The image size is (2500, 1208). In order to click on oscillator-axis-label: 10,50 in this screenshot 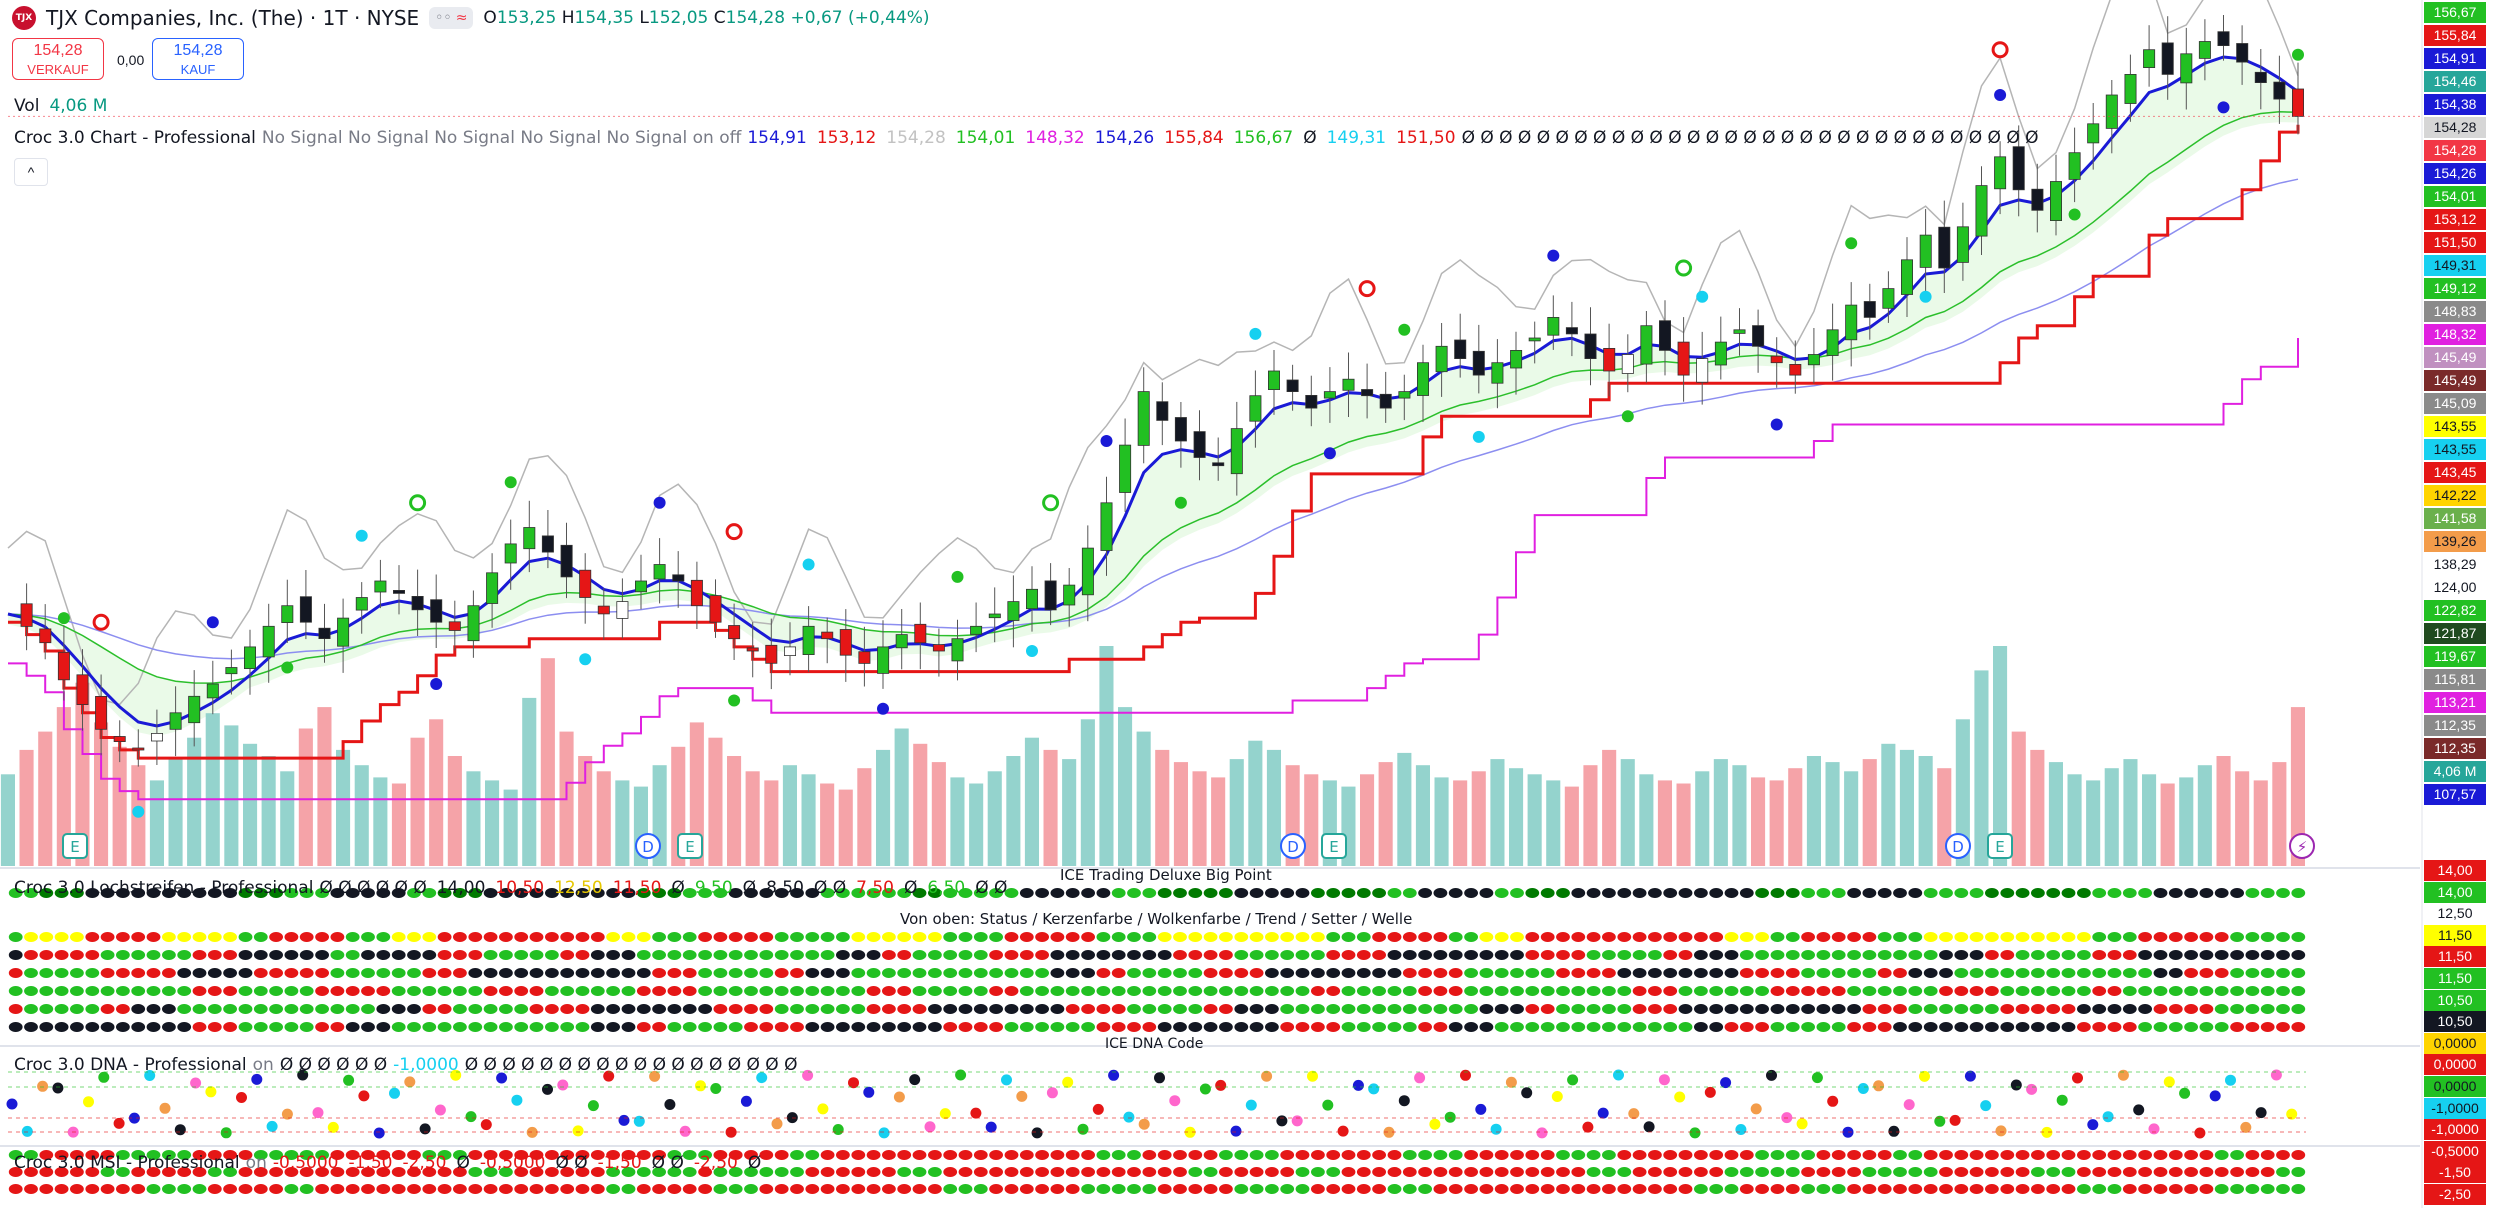, I will do `click(2455, 1000)`.